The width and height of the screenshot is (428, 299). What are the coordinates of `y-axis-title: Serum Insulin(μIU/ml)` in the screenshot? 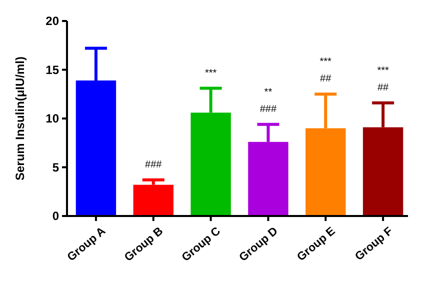 It's located at (20, 118).